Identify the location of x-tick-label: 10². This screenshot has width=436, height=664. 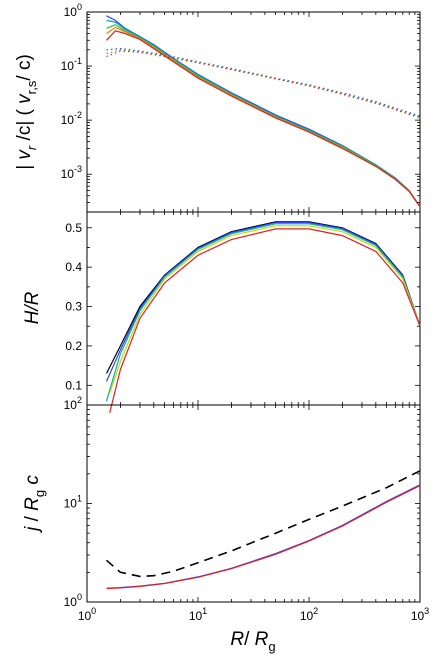
(309, 614).